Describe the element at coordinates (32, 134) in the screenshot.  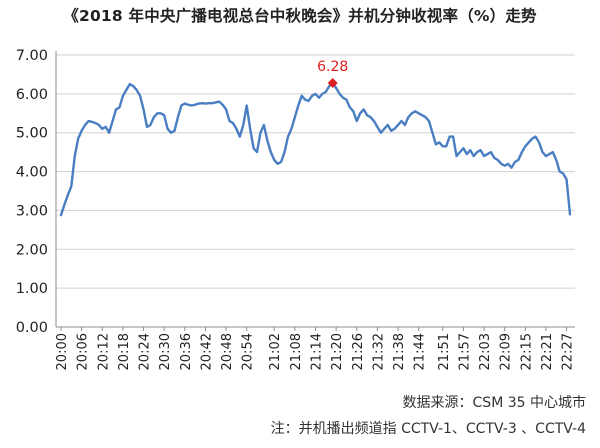
I see `y-tick-label: 5.00` at that location.